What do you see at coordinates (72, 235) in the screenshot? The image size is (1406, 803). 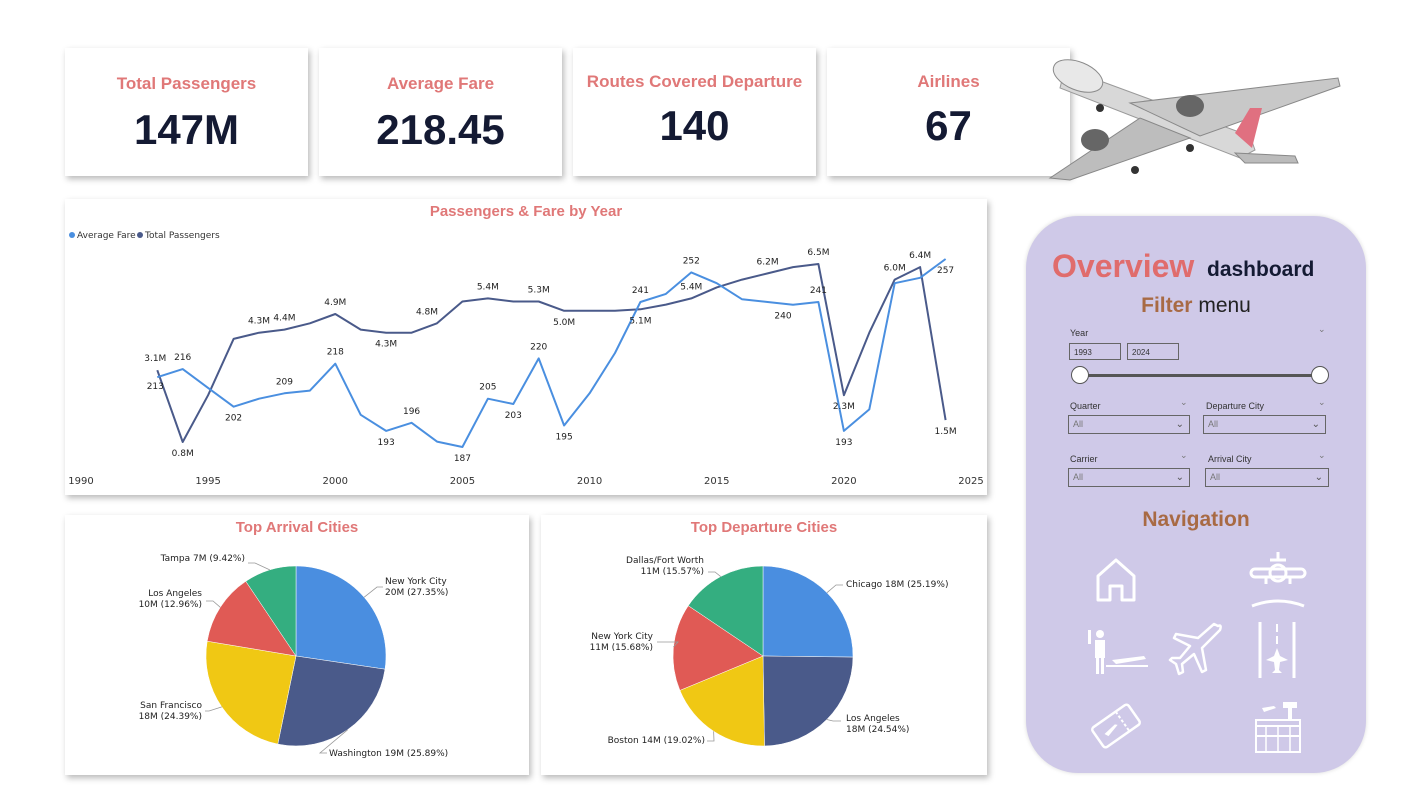 I see `legend-swatch` at bounding box center [72, 235].